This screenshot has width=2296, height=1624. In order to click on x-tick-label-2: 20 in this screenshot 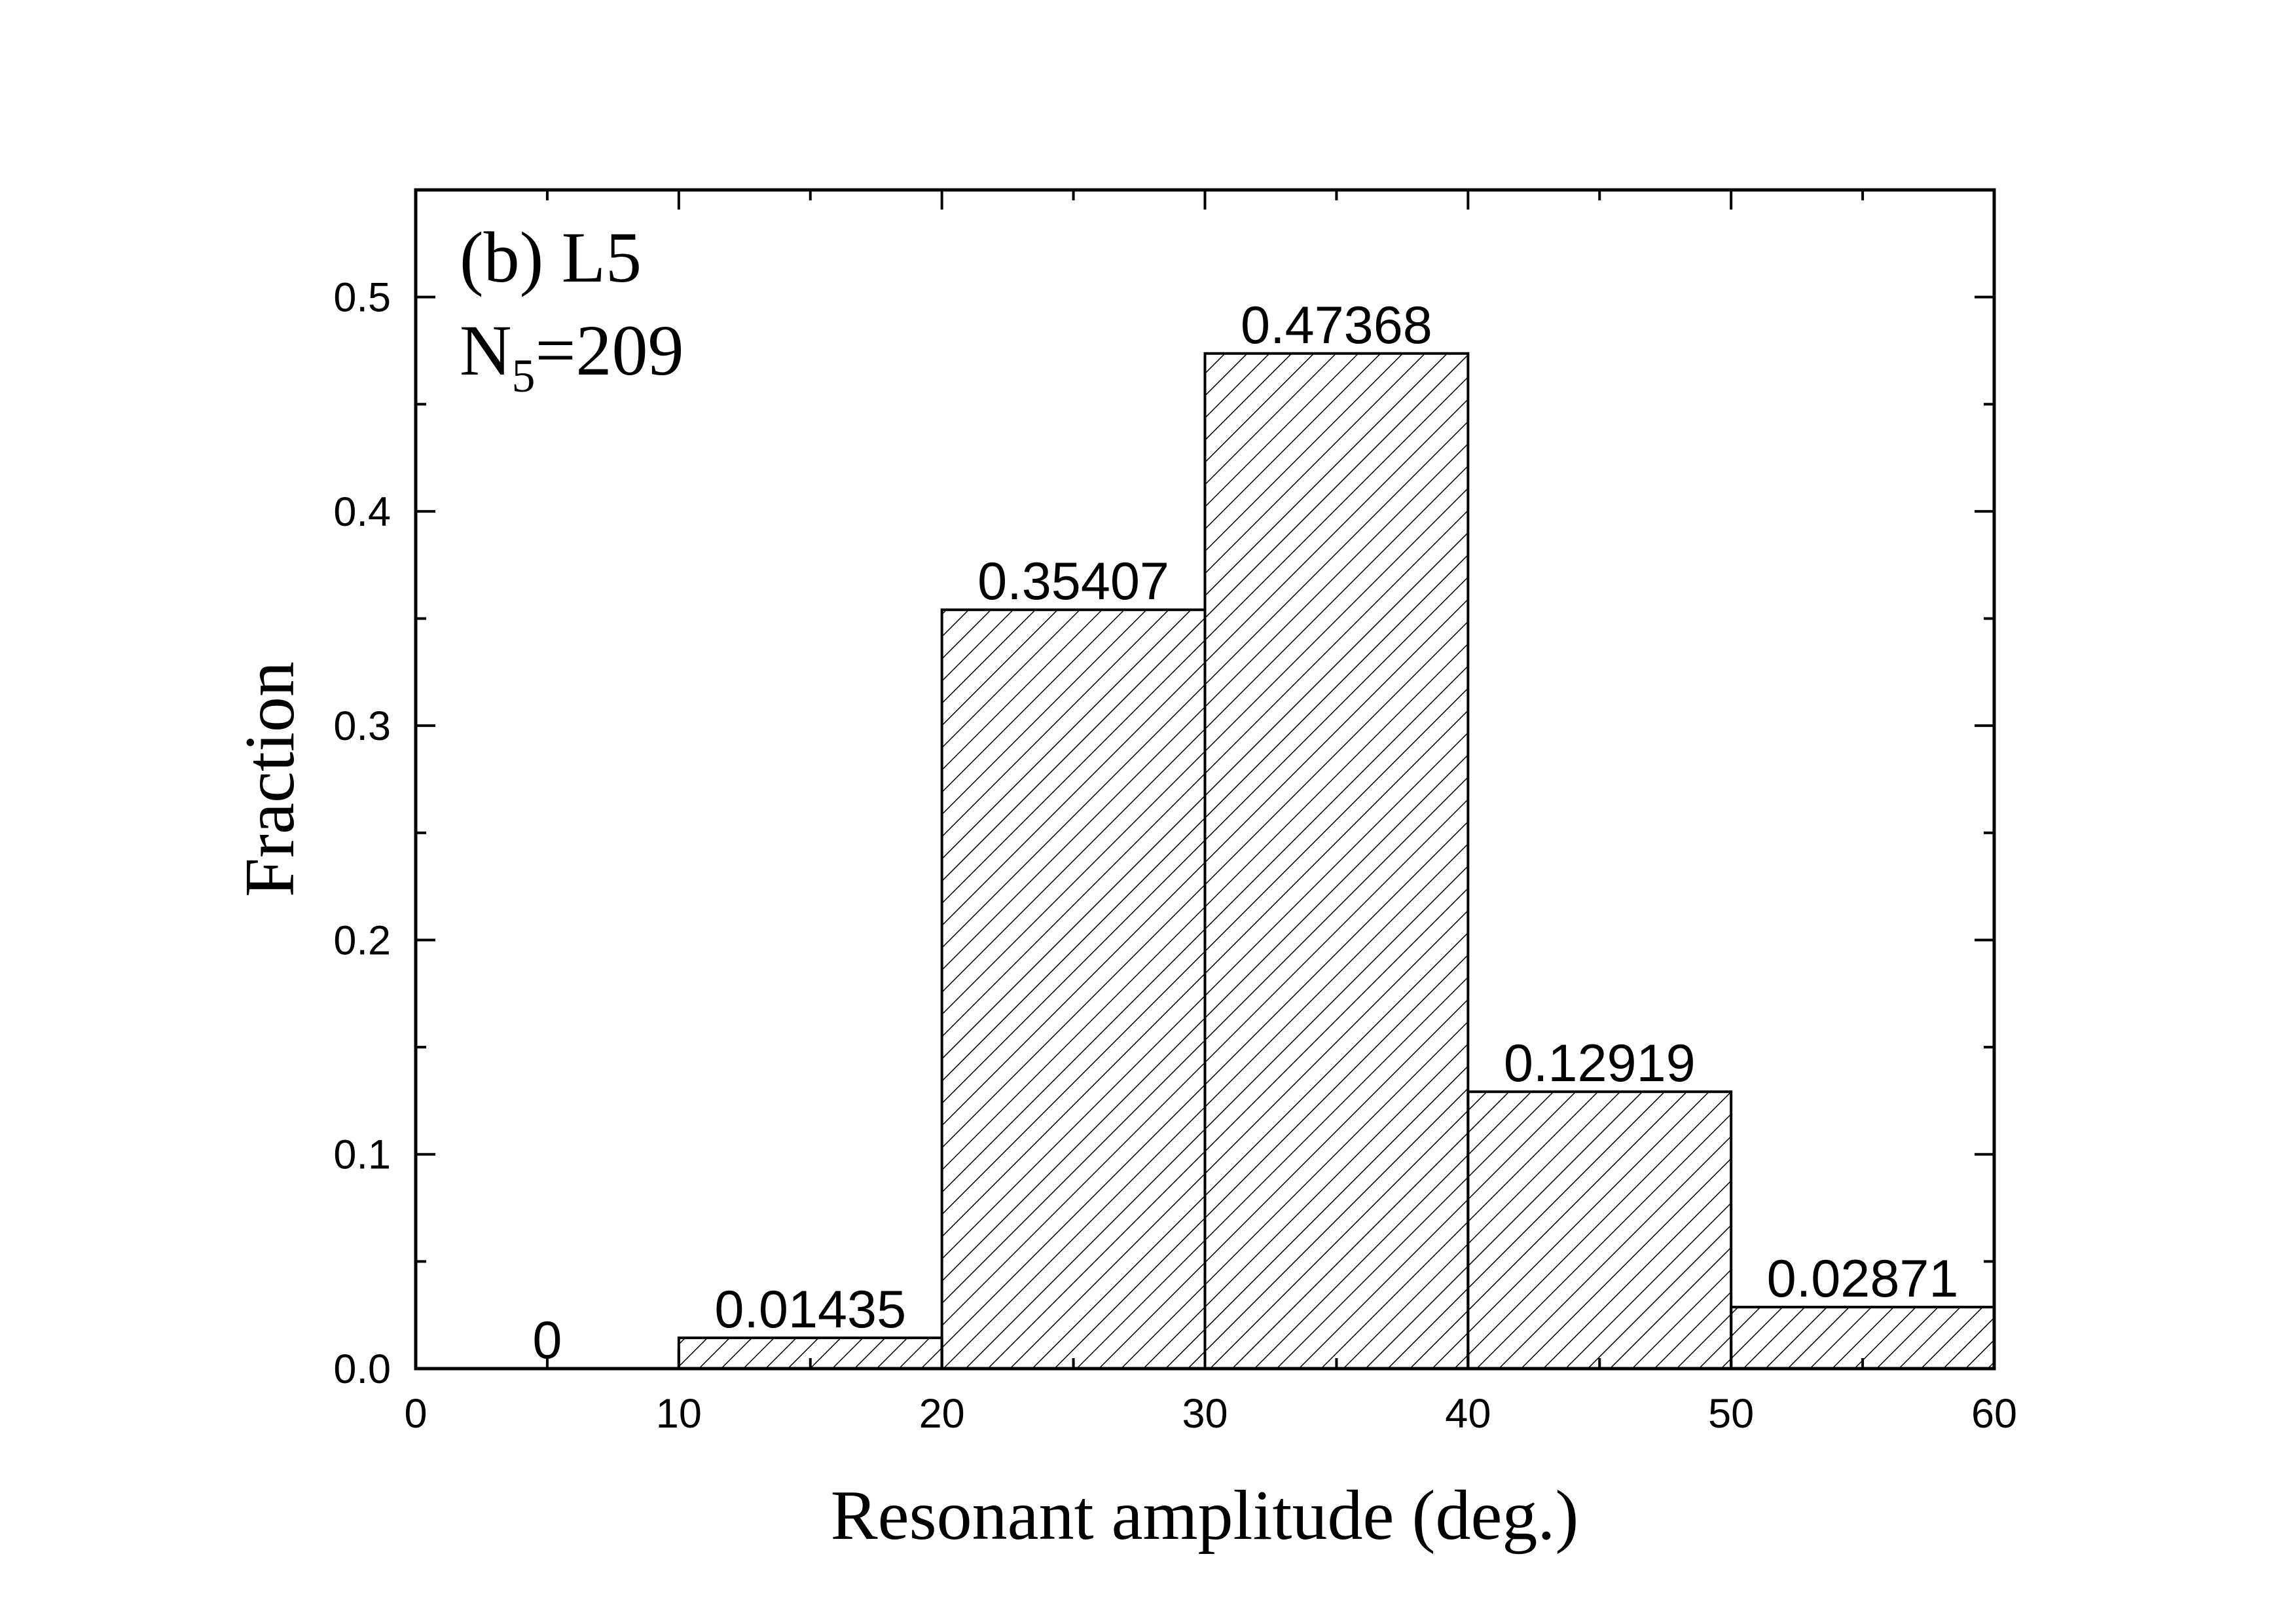, I will do `click(942, 1414)`.